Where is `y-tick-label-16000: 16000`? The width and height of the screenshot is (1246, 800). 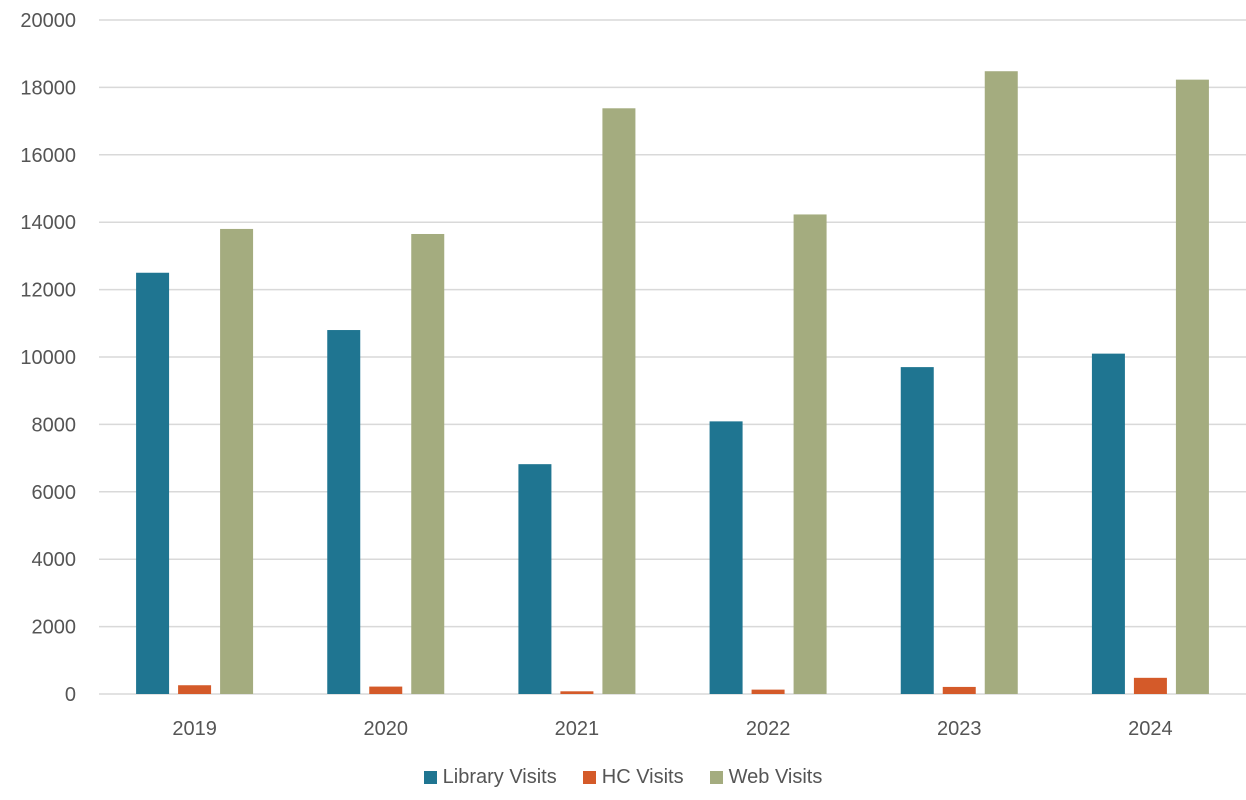
y-tick-label-16000: 16000 is located at coordinates (48, 156).